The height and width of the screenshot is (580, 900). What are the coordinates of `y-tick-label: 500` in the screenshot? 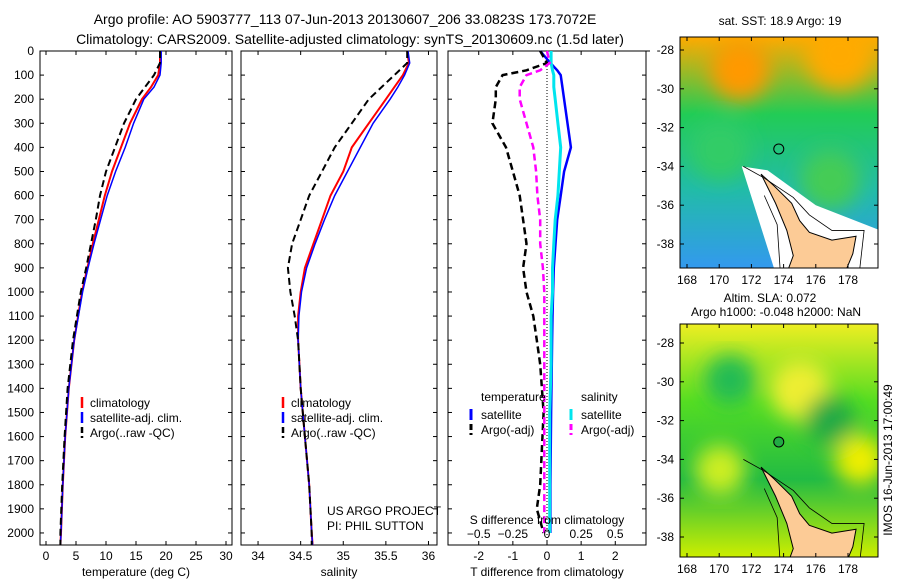 It's located at (24, 171).